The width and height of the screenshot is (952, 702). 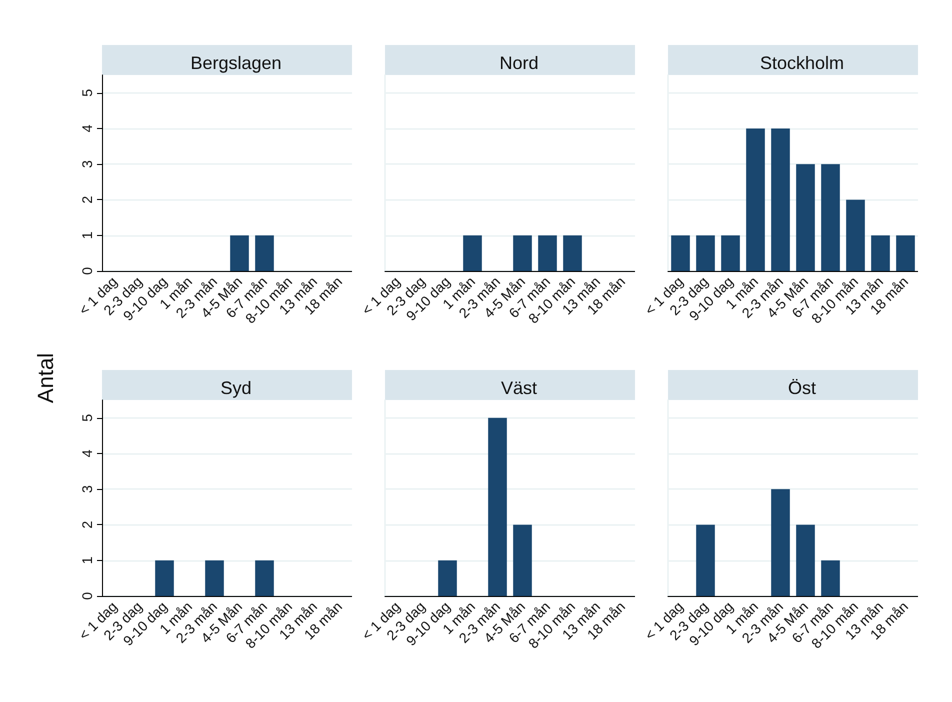 What do you see at coordinates (802, 63) in the screenshot?
I see `chart-title: Stockholm` at bounding box center [802, 63].